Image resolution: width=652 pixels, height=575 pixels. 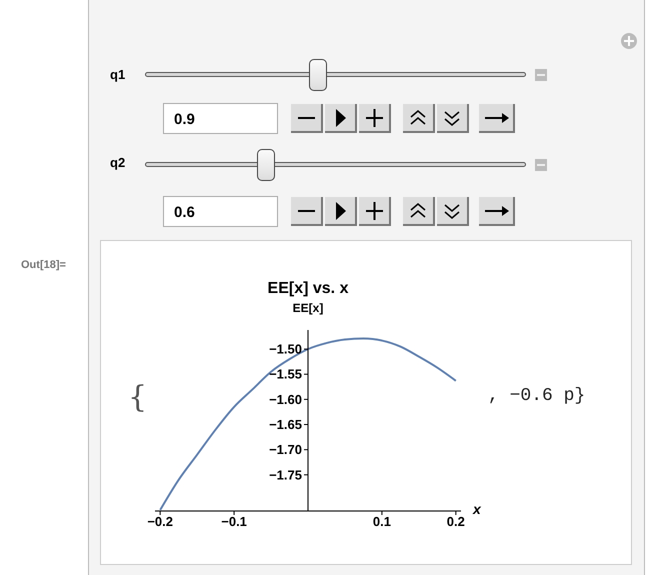 What do you see at coordinates (285, 424) in the screenshot?
I see `y-tick-label: −1.65` at bounding box center [285, 424].